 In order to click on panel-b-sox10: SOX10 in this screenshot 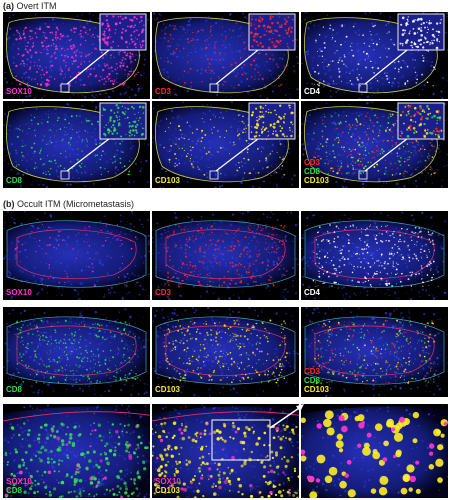, I will do `click(76, 255)`.